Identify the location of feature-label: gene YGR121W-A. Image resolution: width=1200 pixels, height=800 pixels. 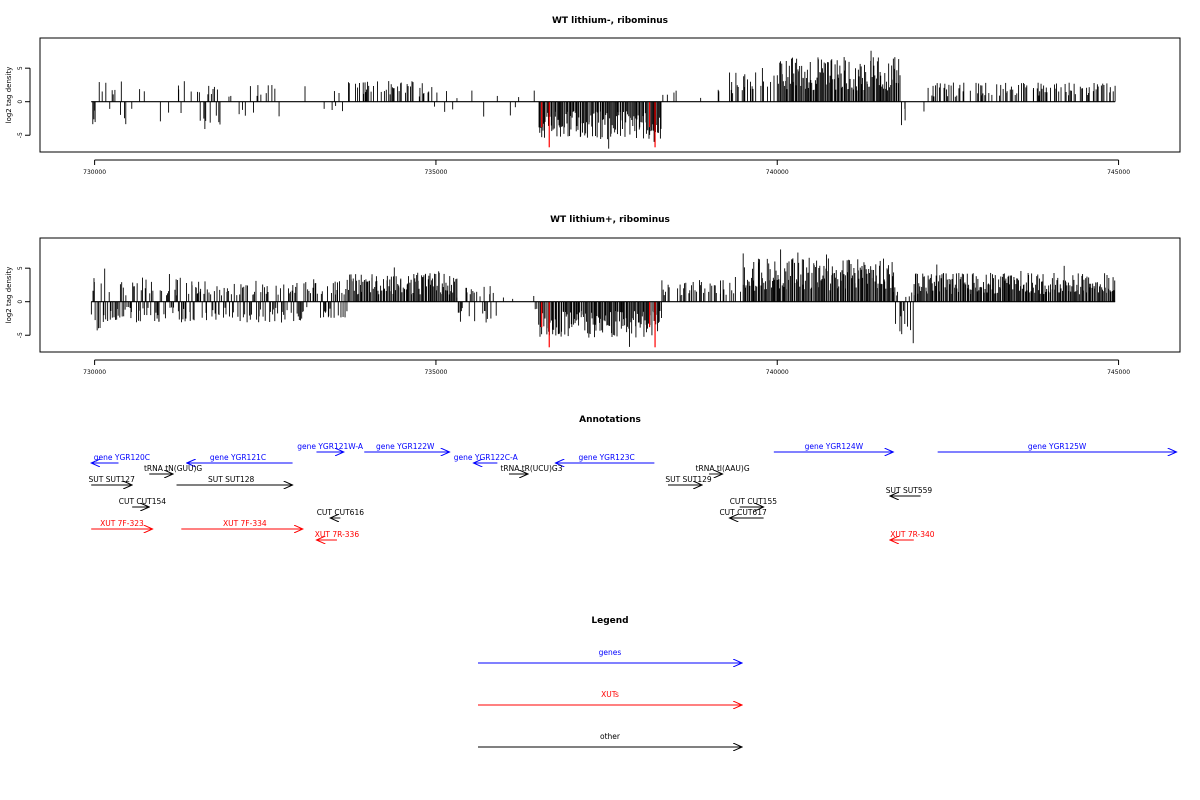
(330, 446).